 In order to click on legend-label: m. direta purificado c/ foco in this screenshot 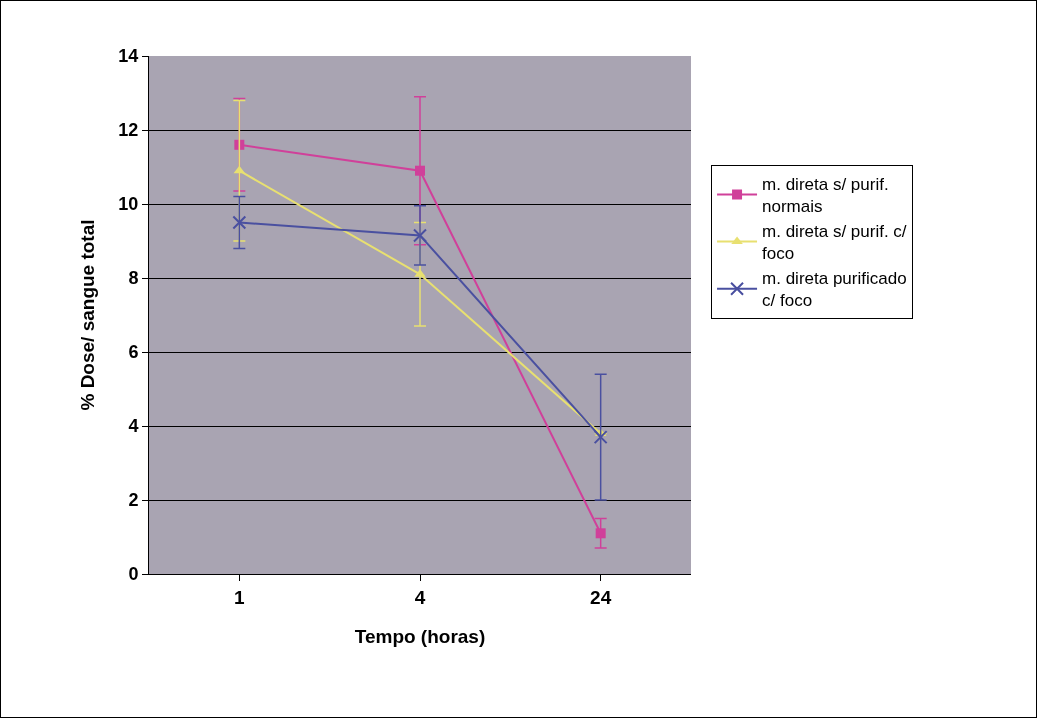, I will do `click(834, 290)`.